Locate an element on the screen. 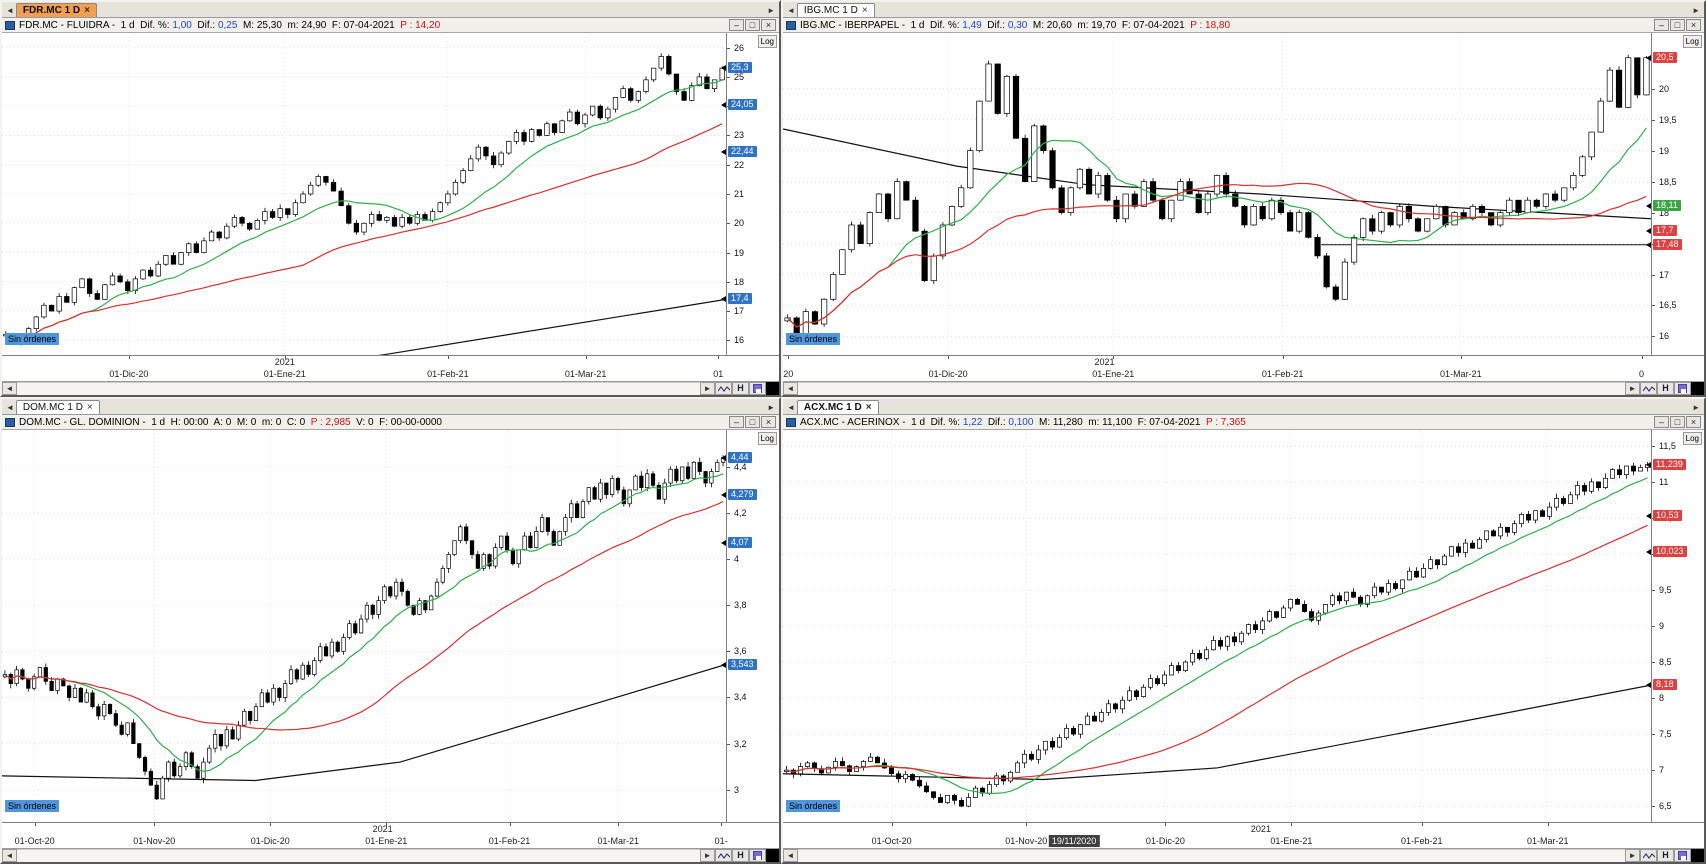 The width and height of the screenshot is (1706, 864). price-tick-label: 3,8 is located at coordinates (740, 605).